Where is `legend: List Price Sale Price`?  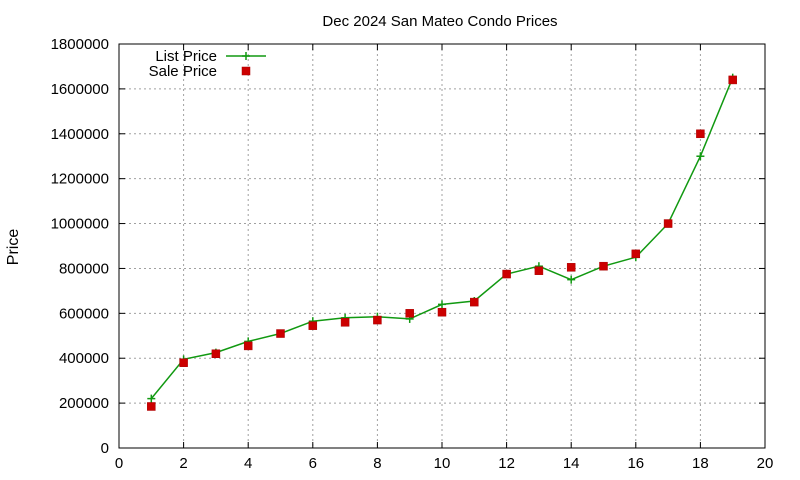
legend: List Price Sale Price is located at coordinates (207, 64).